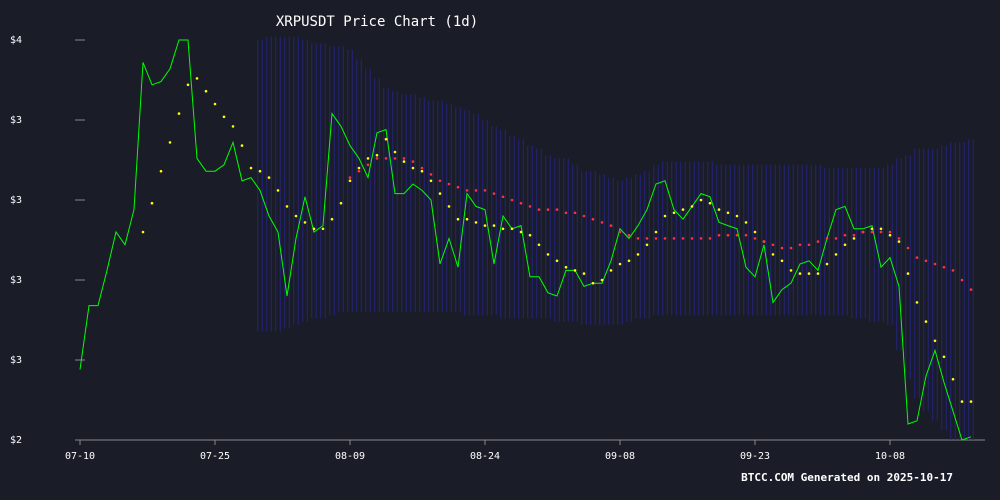 This screenshot has width=1000, height=500. What do you see at coordinates (215, 456) in the screenshot?
I see `x-tick-label: 07-25` at bounding box center [215, 456].